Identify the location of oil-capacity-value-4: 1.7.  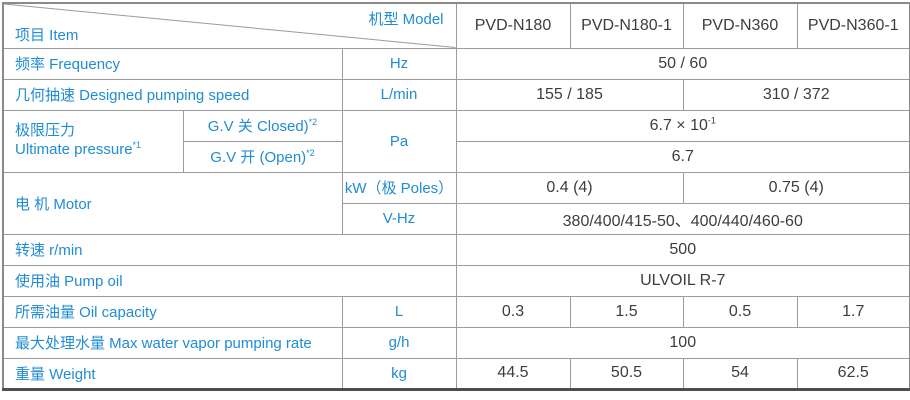
(853, 311).